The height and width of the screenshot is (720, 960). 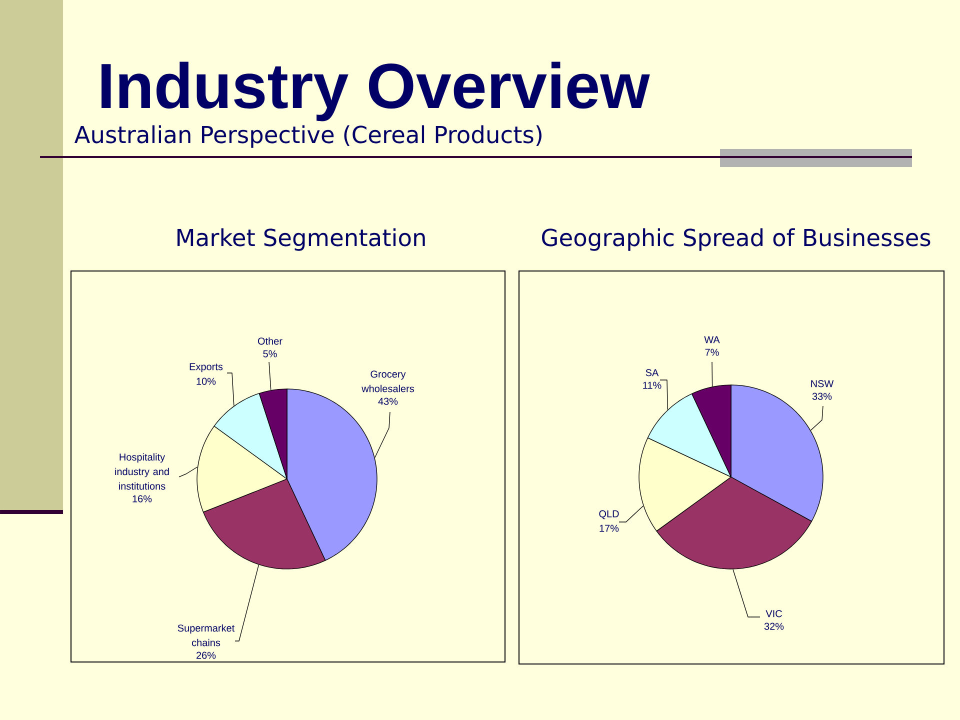 What do you see at coordinates (822, 384) in the screenshot?
I see `slice-label: NSW` at bounding box center [822, 384].